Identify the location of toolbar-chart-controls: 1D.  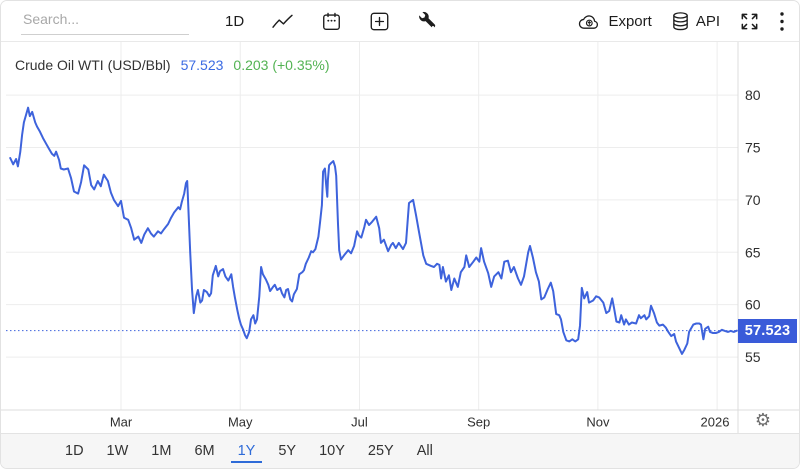
(331, 21).